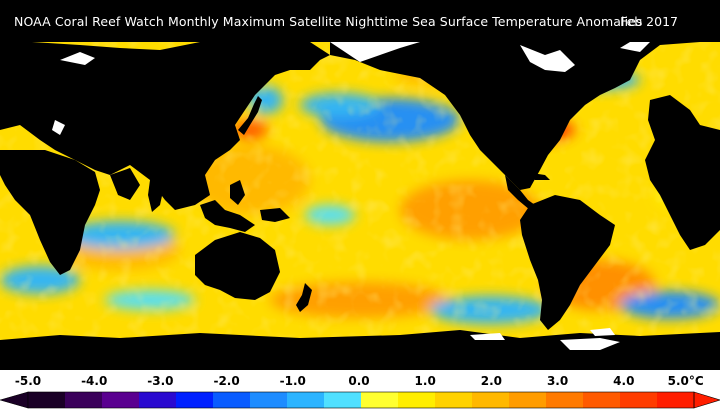  I want to click on colorbar-tick-label: -1.0, so click(292, 381).